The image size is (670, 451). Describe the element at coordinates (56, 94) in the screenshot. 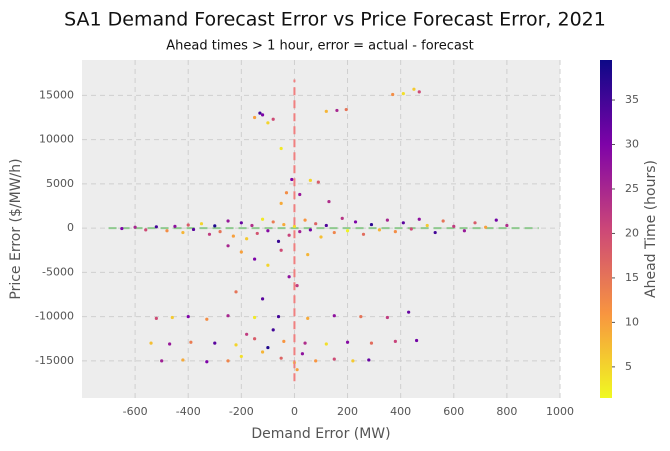

I see `y-tick-label: 15000` at that location.